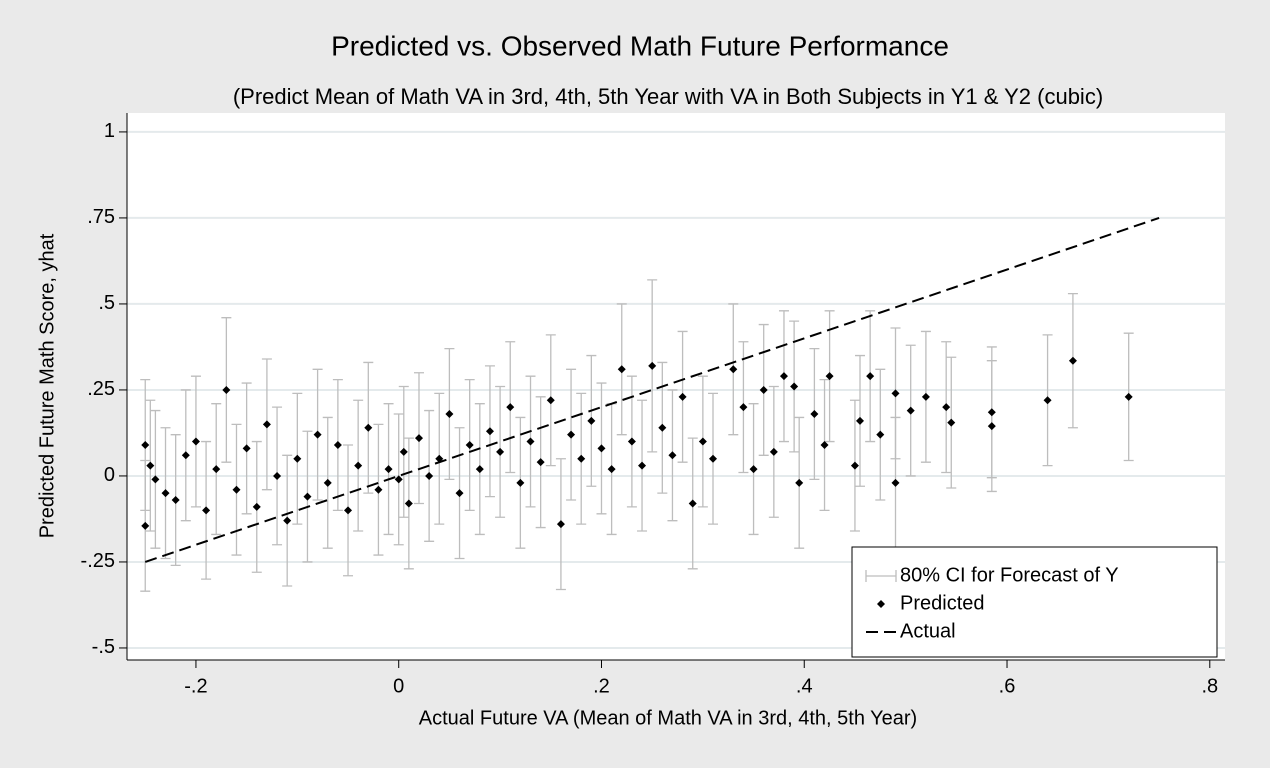 The image size is (1270, 768). I want to click on y-tick-label: .5, so click(106, 303).